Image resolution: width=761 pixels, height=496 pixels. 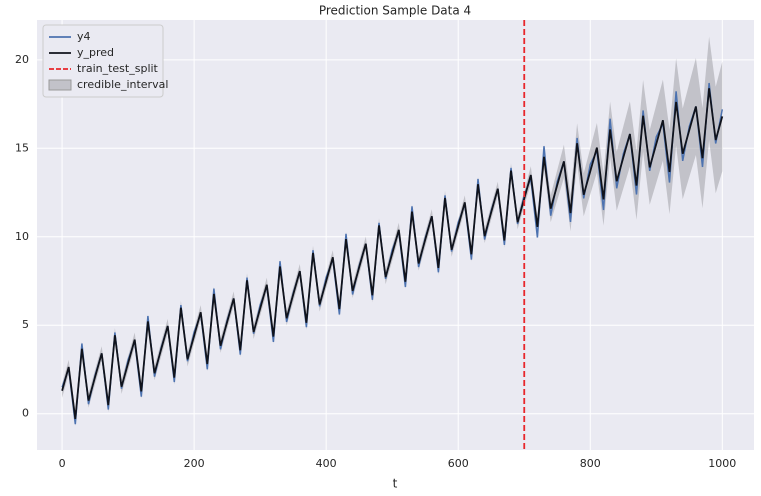 I want to click on x-tick-label: 200, so click(x=194, y=463).